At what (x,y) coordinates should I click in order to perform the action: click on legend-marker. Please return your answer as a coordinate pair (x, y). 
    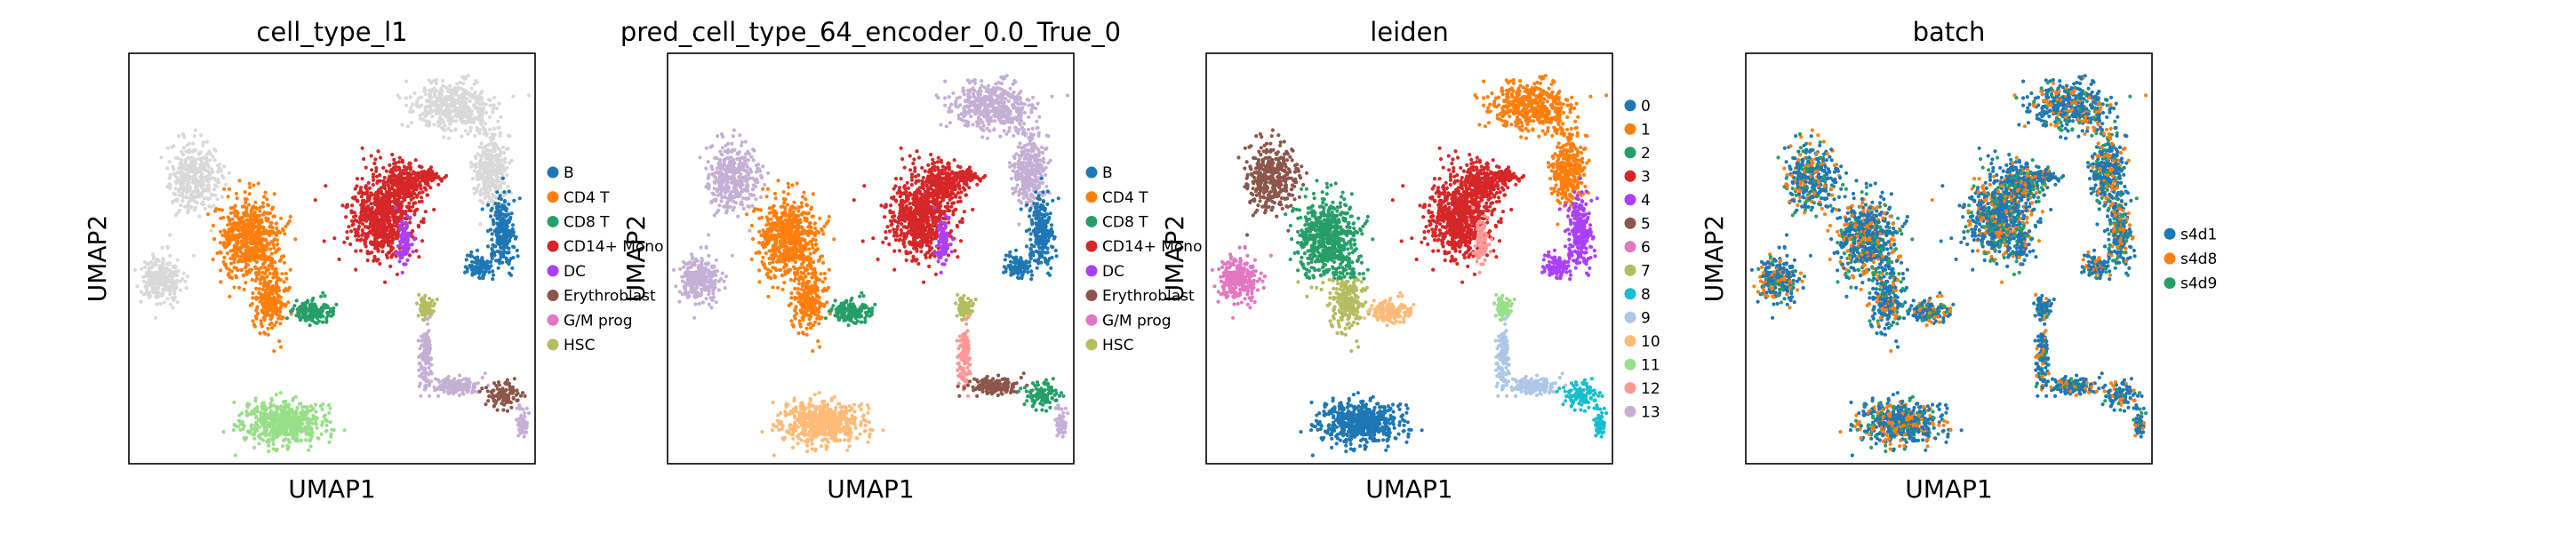
    Looking at the image, I should click on (553, 197).